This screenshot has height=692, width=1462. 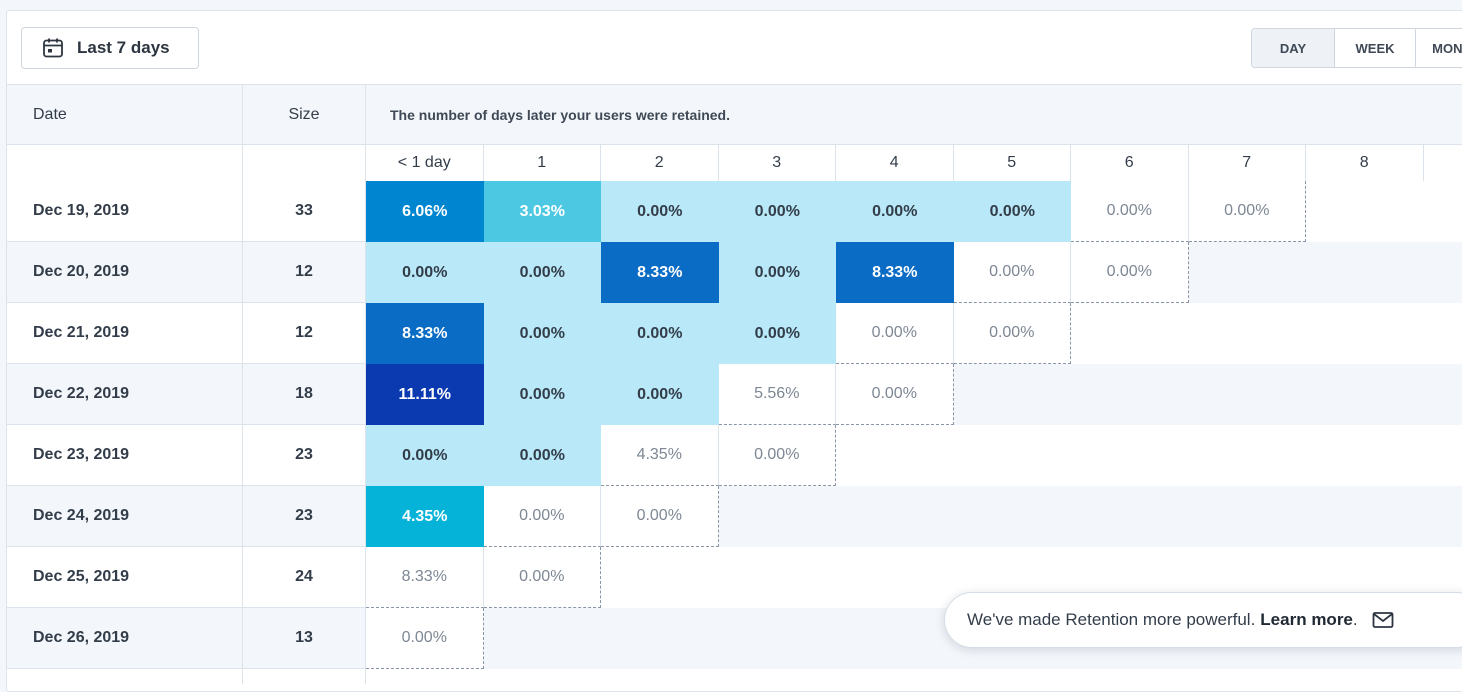 What do you see at coordinates (1012, 163) in the screenshot?
I see `day-column-header: 5` at bounding box center [1012, 163].